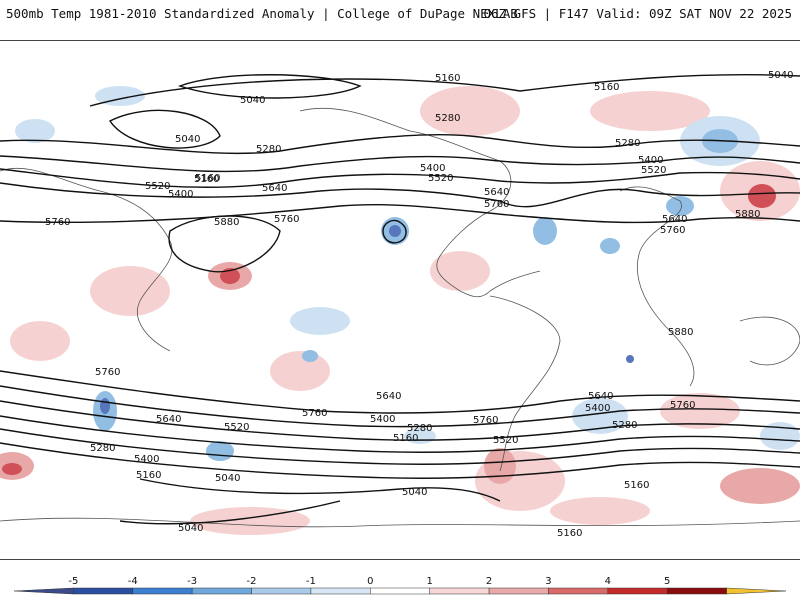  Describe the element at coordinates (430, 581) in the screenshot. I see `colorbar-tick-label: 1` at that location.